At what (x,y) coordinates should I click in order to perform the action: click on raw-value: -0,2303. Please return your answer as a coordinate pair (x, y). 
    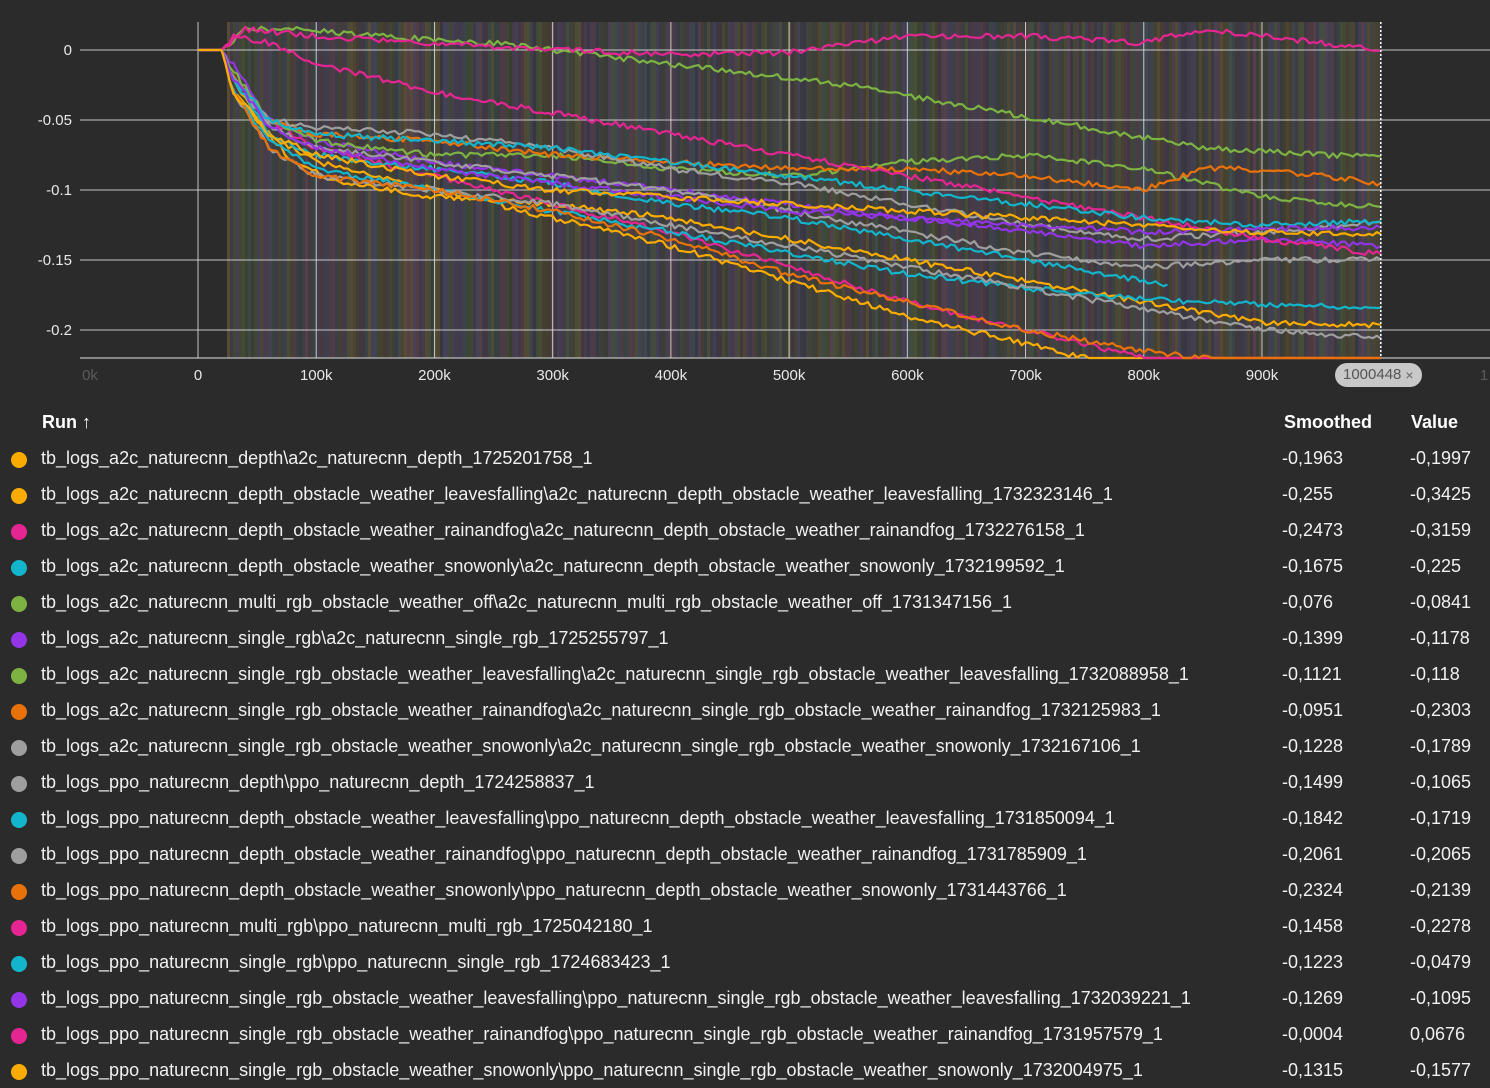
    Looking at the image, I should click on (1441, 710).